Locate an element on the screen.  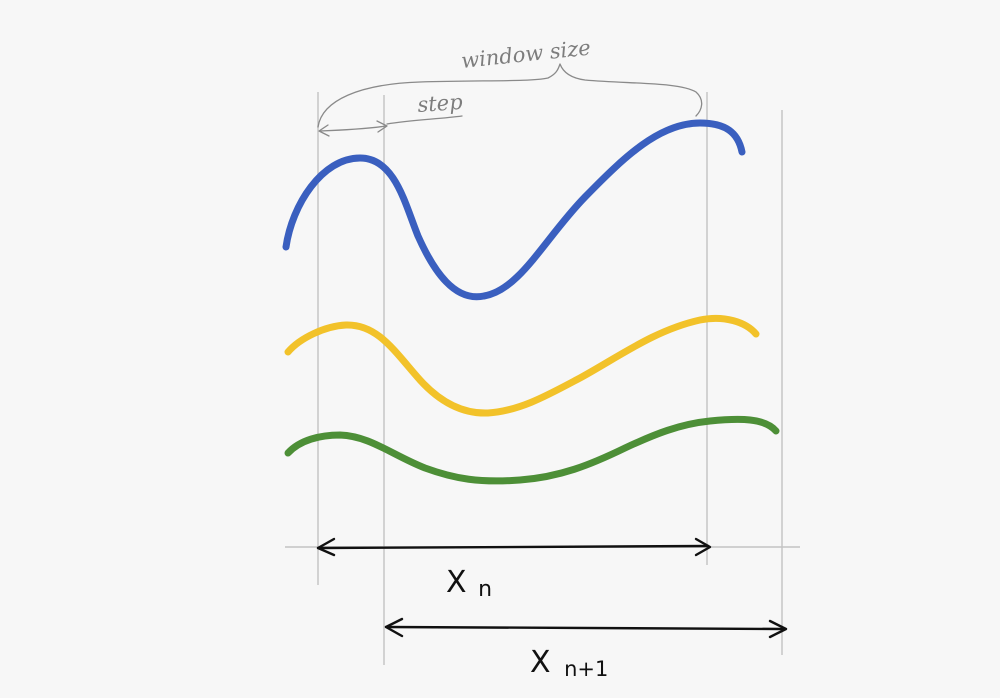
xn1-label: X n+1 is located at coordinates (569, 663).